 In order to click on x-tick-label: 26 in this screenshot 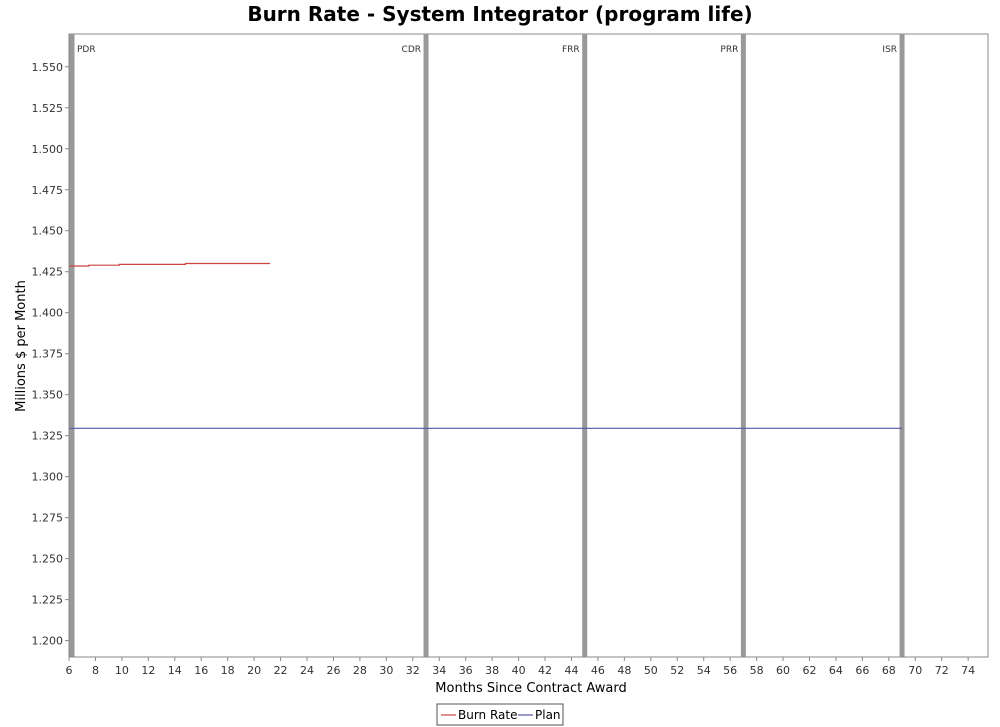, I will do `click(333, 670)`.